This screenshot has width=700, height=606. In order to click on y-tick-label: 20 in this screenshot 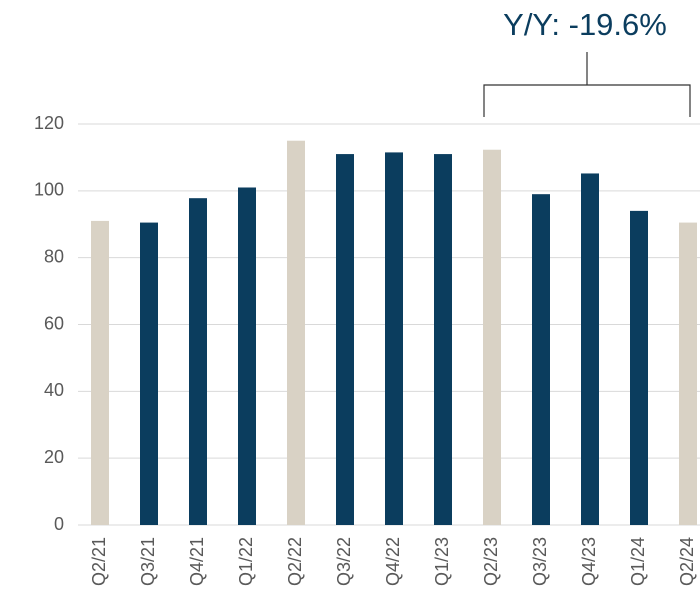, I will do `click(54, 457)`.